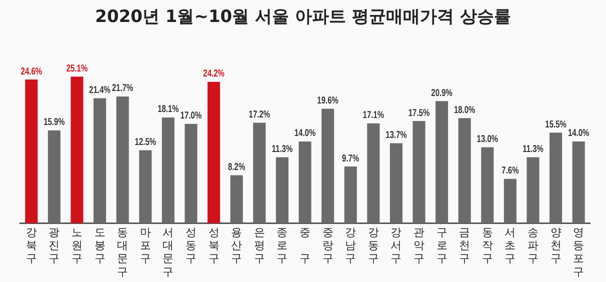  What do you see at coordinates (556, 124) in the screenshot?
I see `data-label: 15.5%` at bounding box center [556, 124].